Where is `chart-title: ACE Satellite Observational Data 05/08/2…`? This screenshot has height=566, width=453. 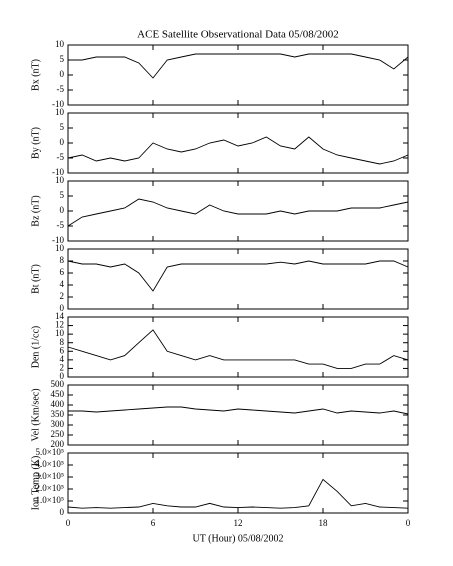
chart-title: ACE Satellite Observational Data 05/08/2… is located at coordinates (238, 35).